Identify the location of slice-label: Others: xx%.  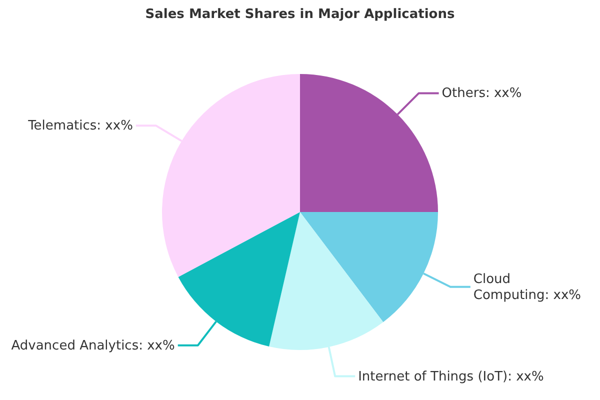
(482, 94).